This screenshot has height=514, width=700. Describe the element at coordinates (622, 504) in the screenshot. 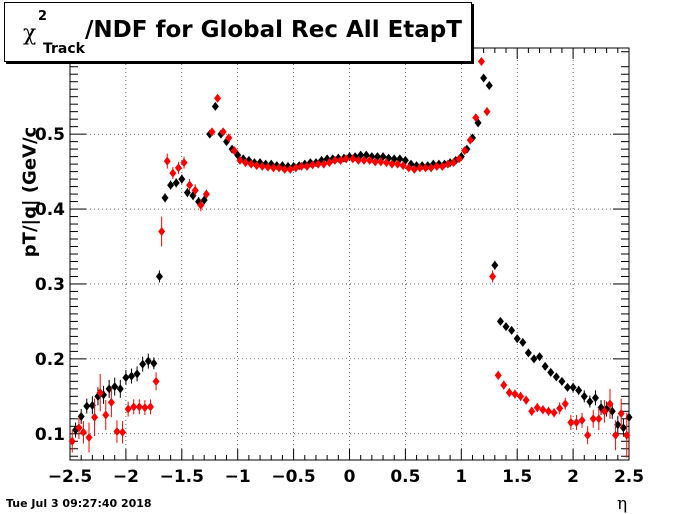

I see `x-axis-label: η` at that location.